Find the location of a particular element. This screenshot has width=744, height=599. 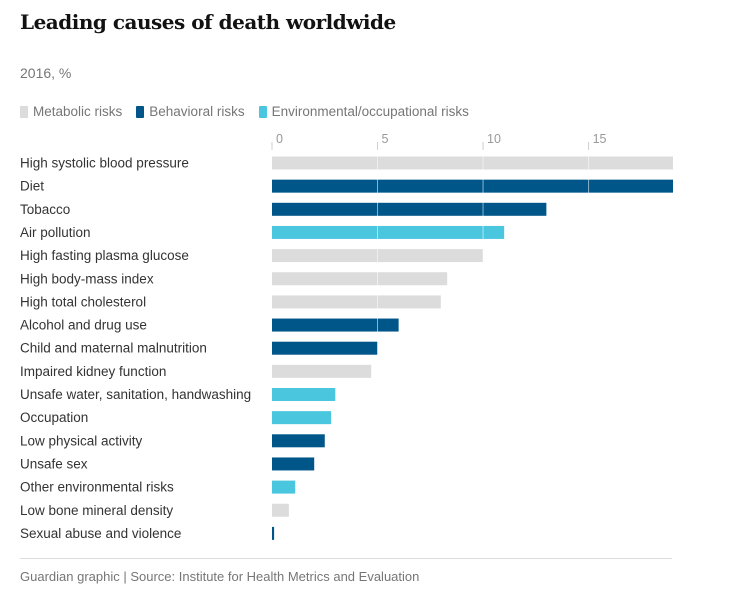

category-label: Sexual abuse and violence is located at coordinates (100, 533).